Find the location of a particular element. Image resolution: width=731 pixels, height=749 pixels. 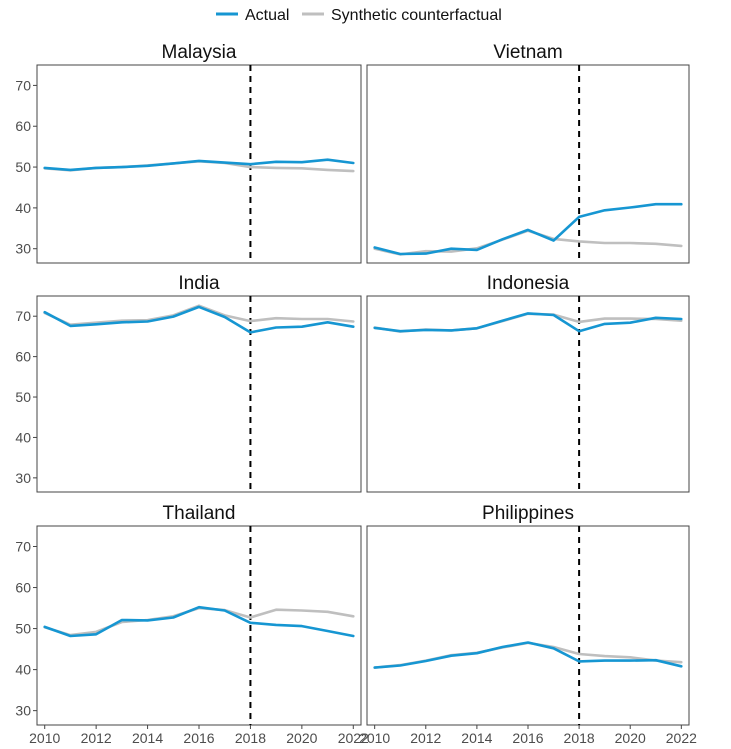

panel-indonesia: Indonesia is located at coordinates (528, 383).